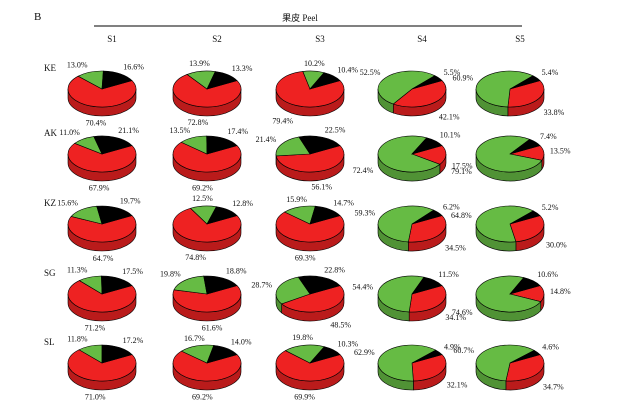  I want to click on data-label-black: 5.4%, so click(550, 72).